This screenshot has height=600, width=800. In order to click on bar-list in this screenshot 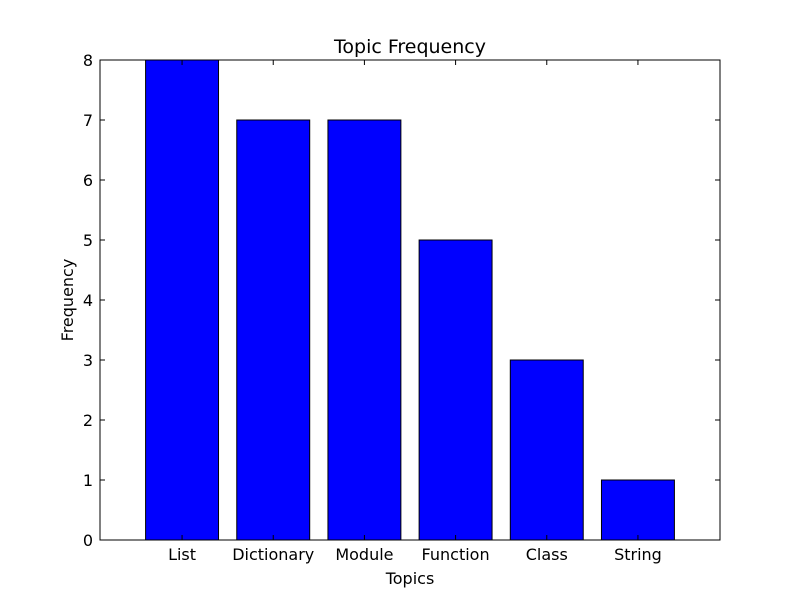, I will do `click(182, 300)`.